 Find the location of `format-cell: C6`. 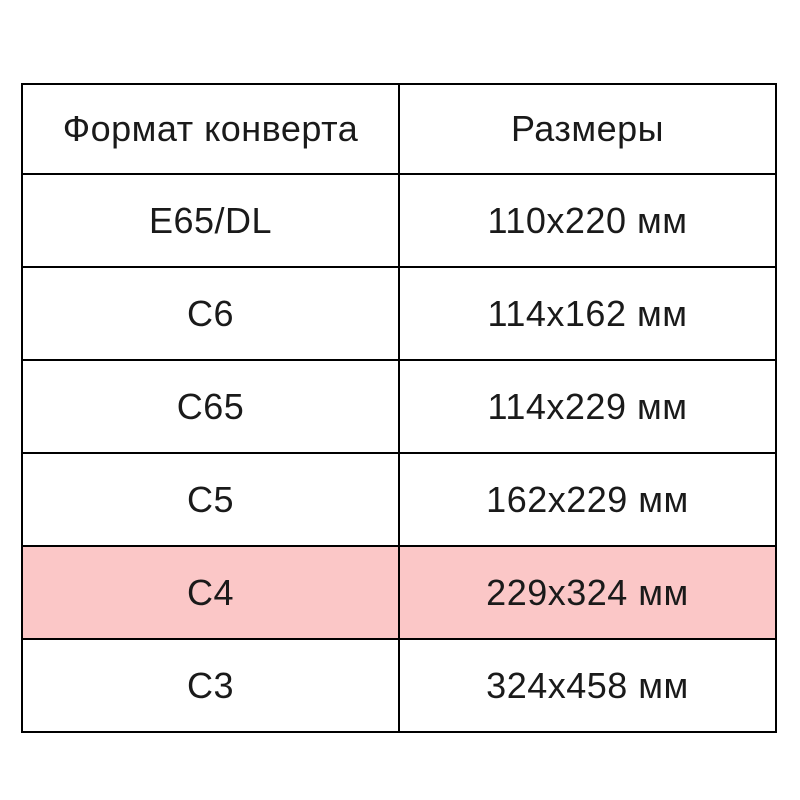

format-cell: C6 is located at coordinates (210, 313).